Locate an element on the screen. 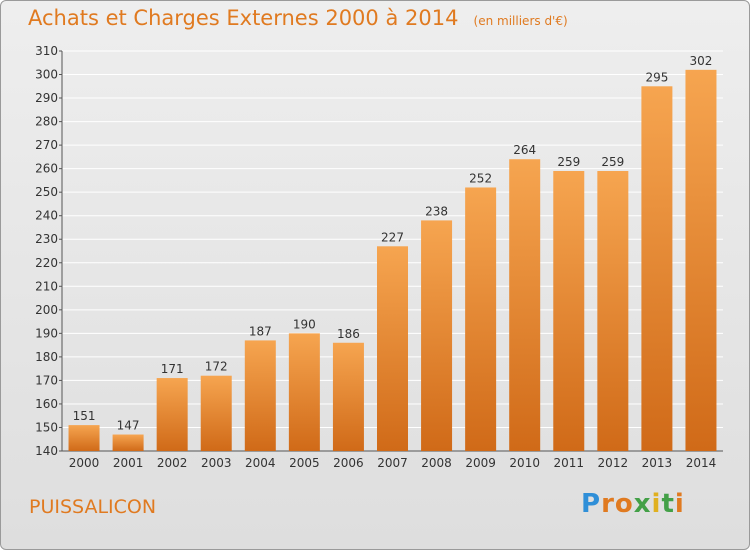  proxiti-logo: Proxiti is located at coordinates (633, 504).